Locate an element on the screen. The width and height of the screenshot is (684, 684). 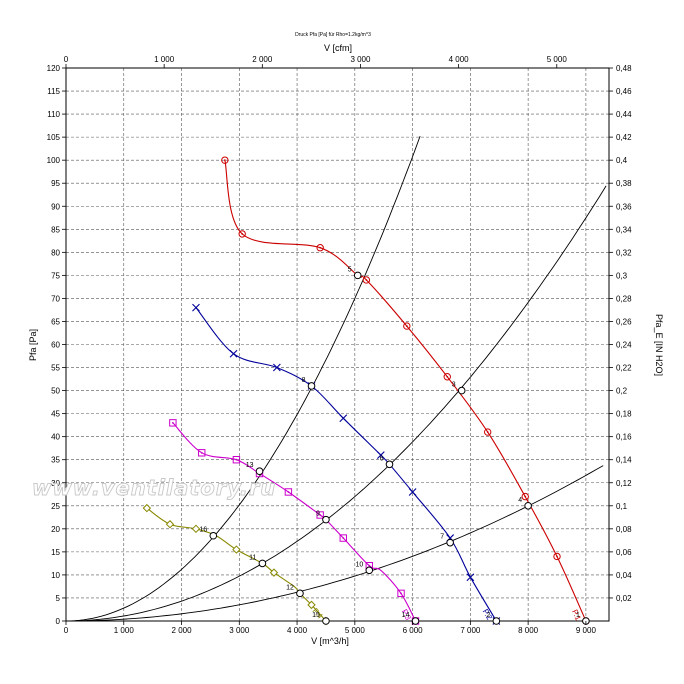
y-tick-label: 5 is located at coordinates (58, 598).